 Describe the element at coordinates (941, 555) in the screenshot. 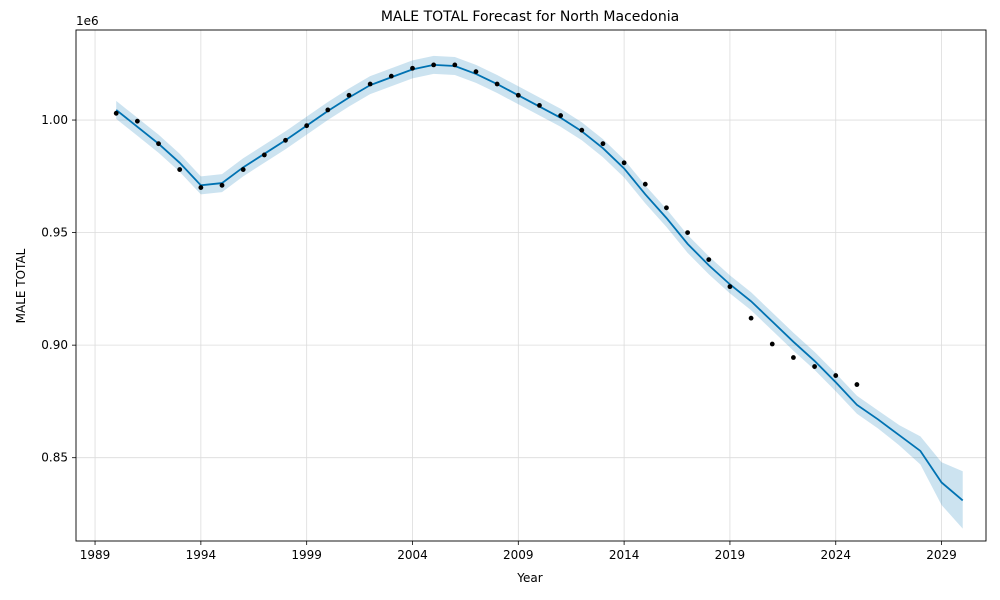

I see `x-tick-label: 2029` at that location.